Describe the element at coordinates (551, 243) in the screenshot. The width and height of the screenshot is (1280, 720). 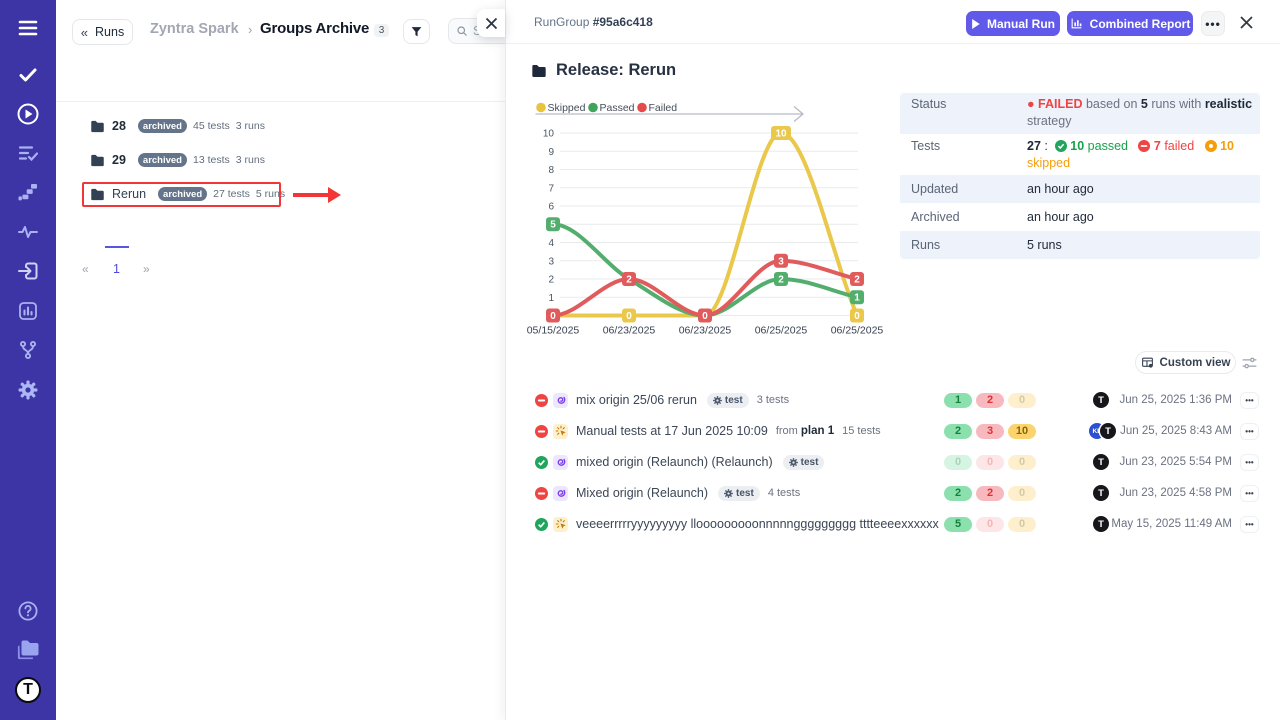
I see `svg-text: 4` at that location.